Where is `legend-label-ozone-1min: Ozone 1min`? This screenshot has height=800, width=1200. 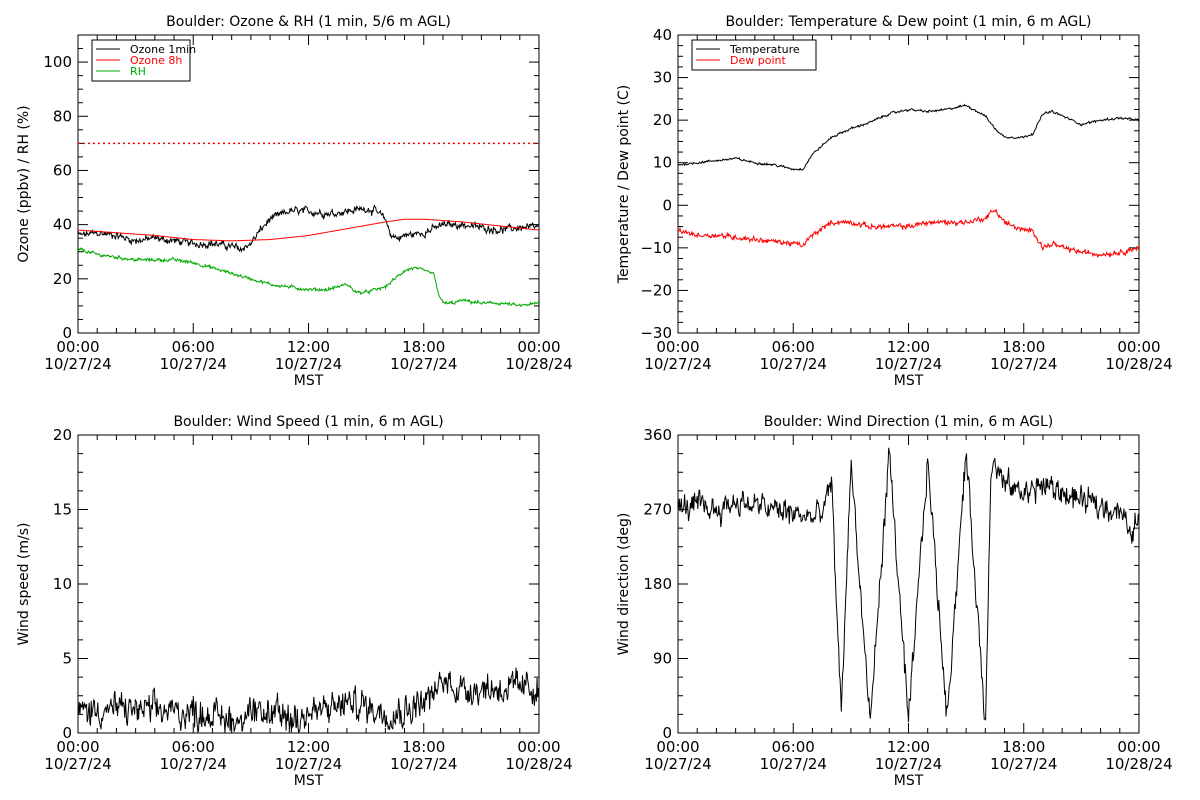
legend-label-ozone-1min: Ozone 1min is located at coordinates (163, 49).